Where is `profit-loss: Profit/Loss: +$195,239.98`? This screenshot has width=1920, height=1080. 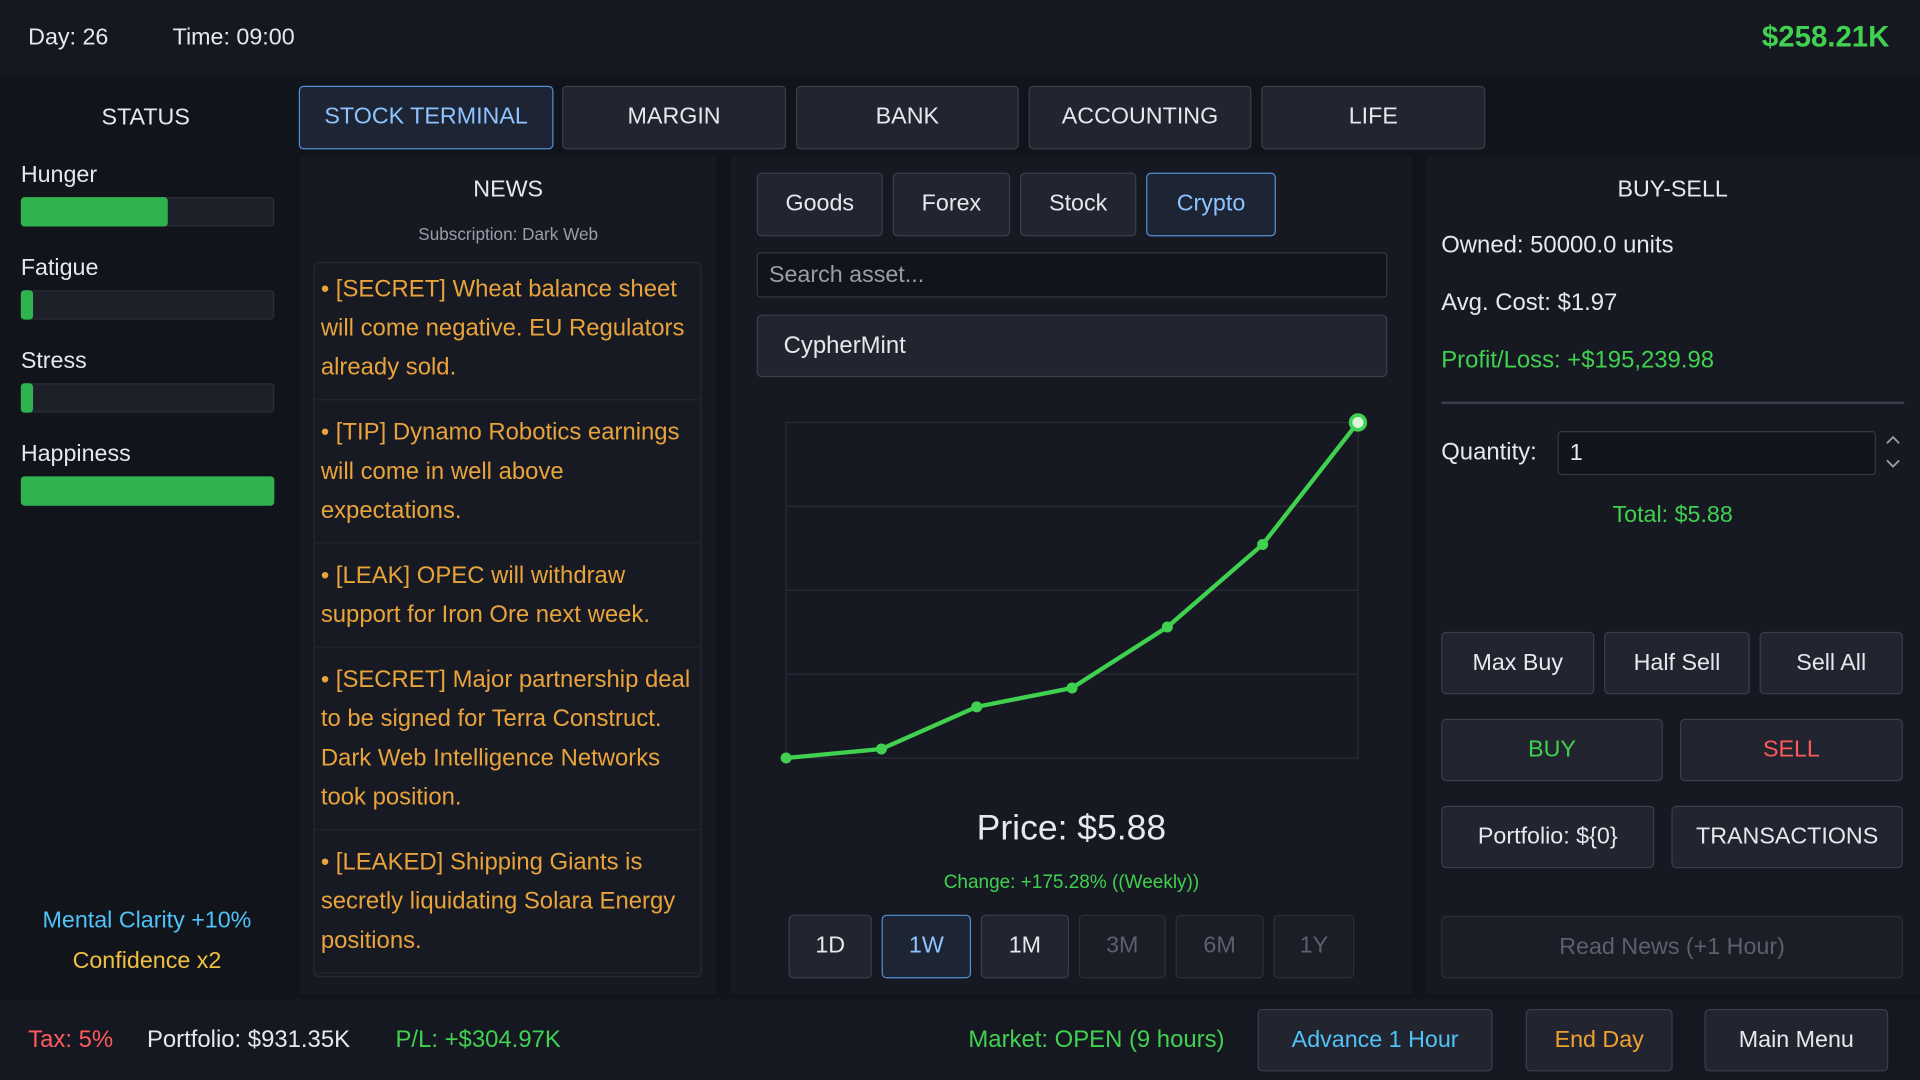
profit-loss: Profit/Loss: +$195,239.98 is located at coordinates (1578, 360).